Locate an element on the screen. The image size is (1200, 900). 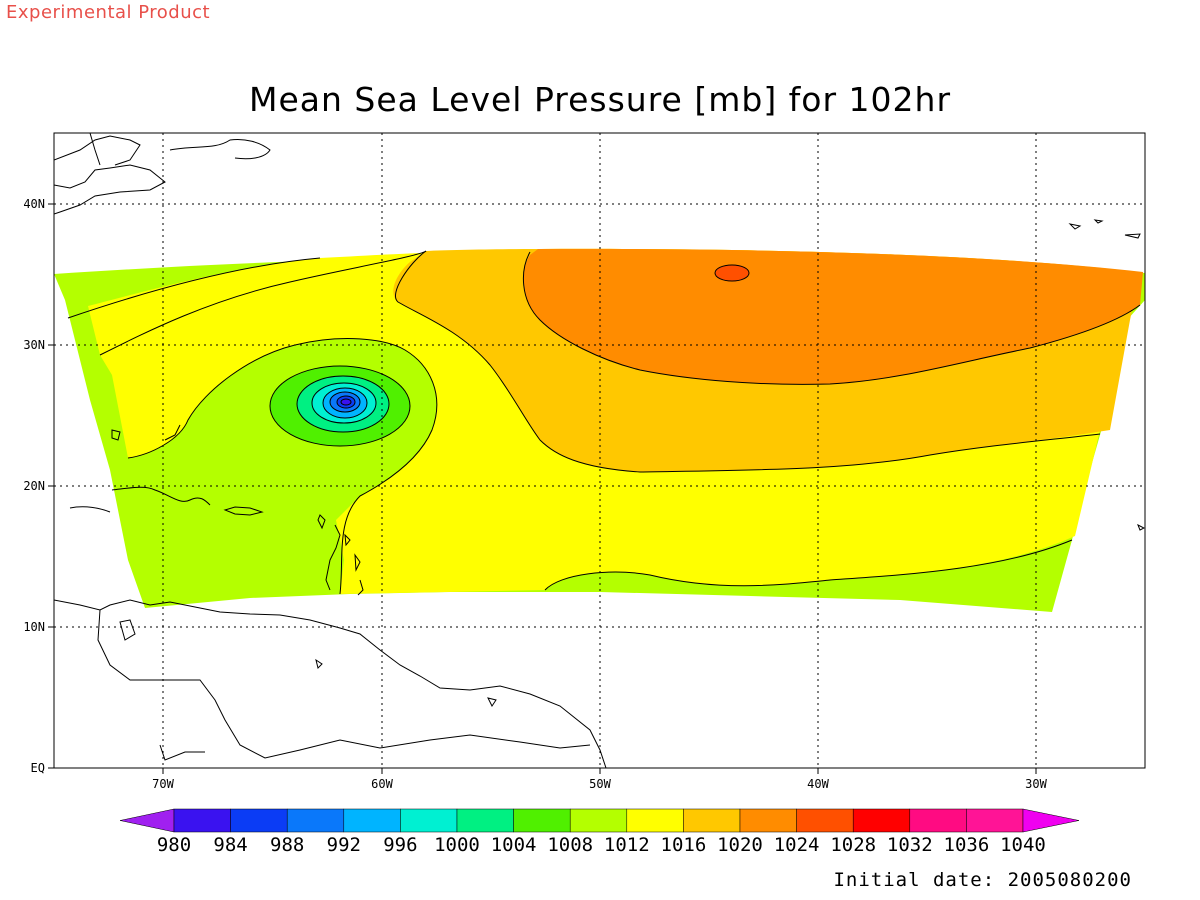
high-pressure-center is located at coordinates (732, 273).